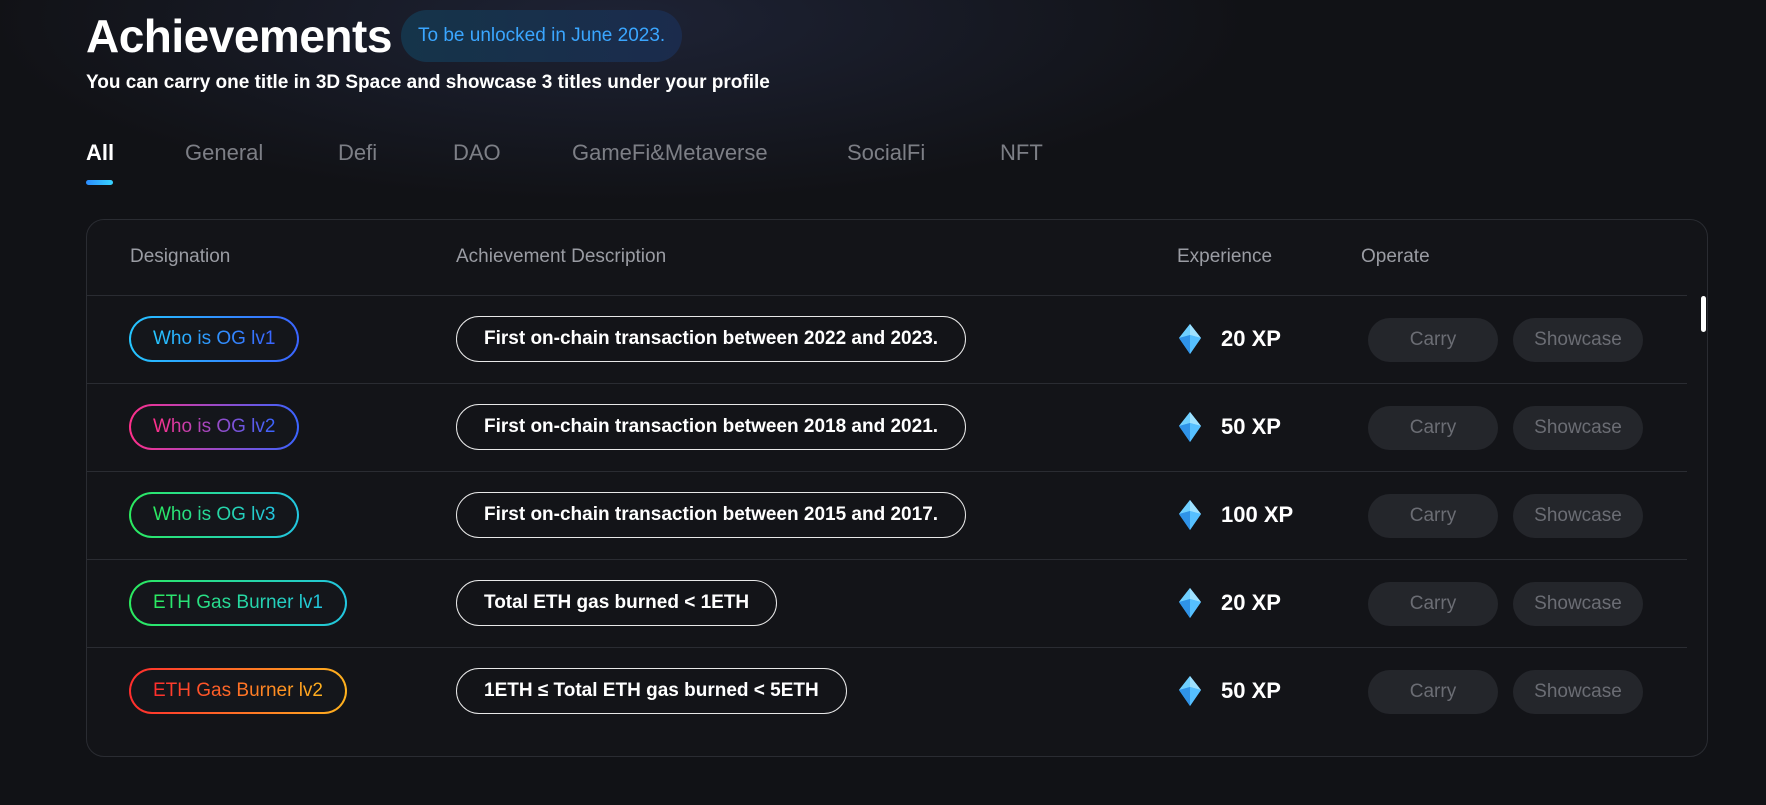 The height and width of the screenshot is (805, 1766). I want to click on header-divider, so click(887, 295).